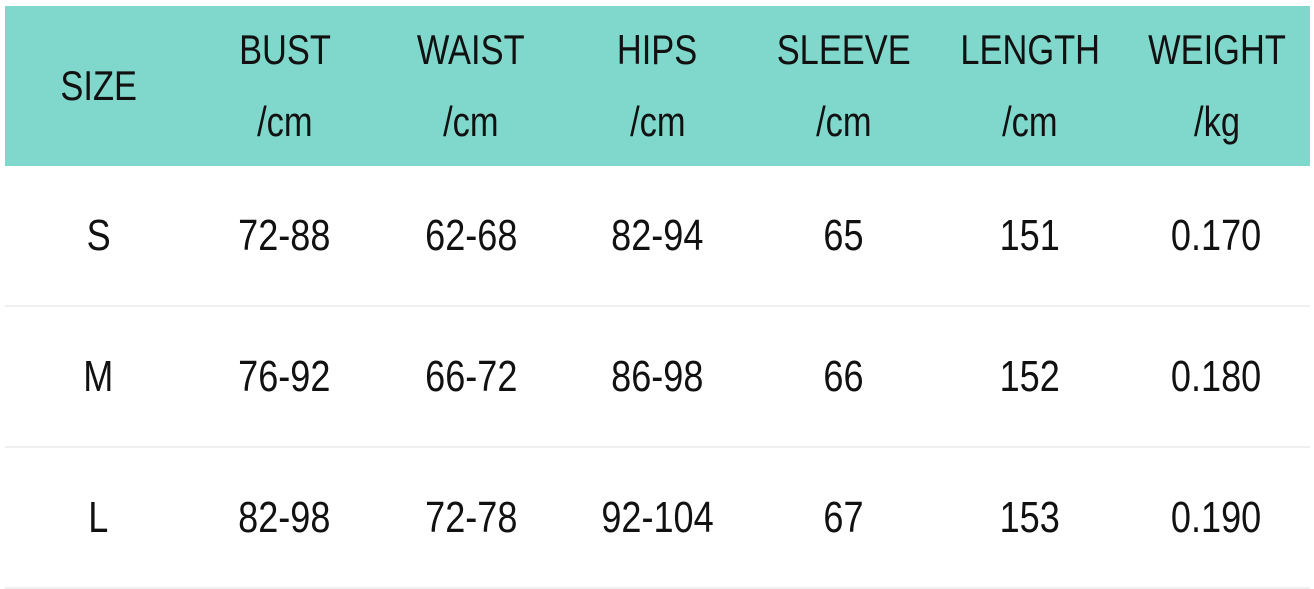  I want to click on table-cell: 66-72, so click(471, 376).